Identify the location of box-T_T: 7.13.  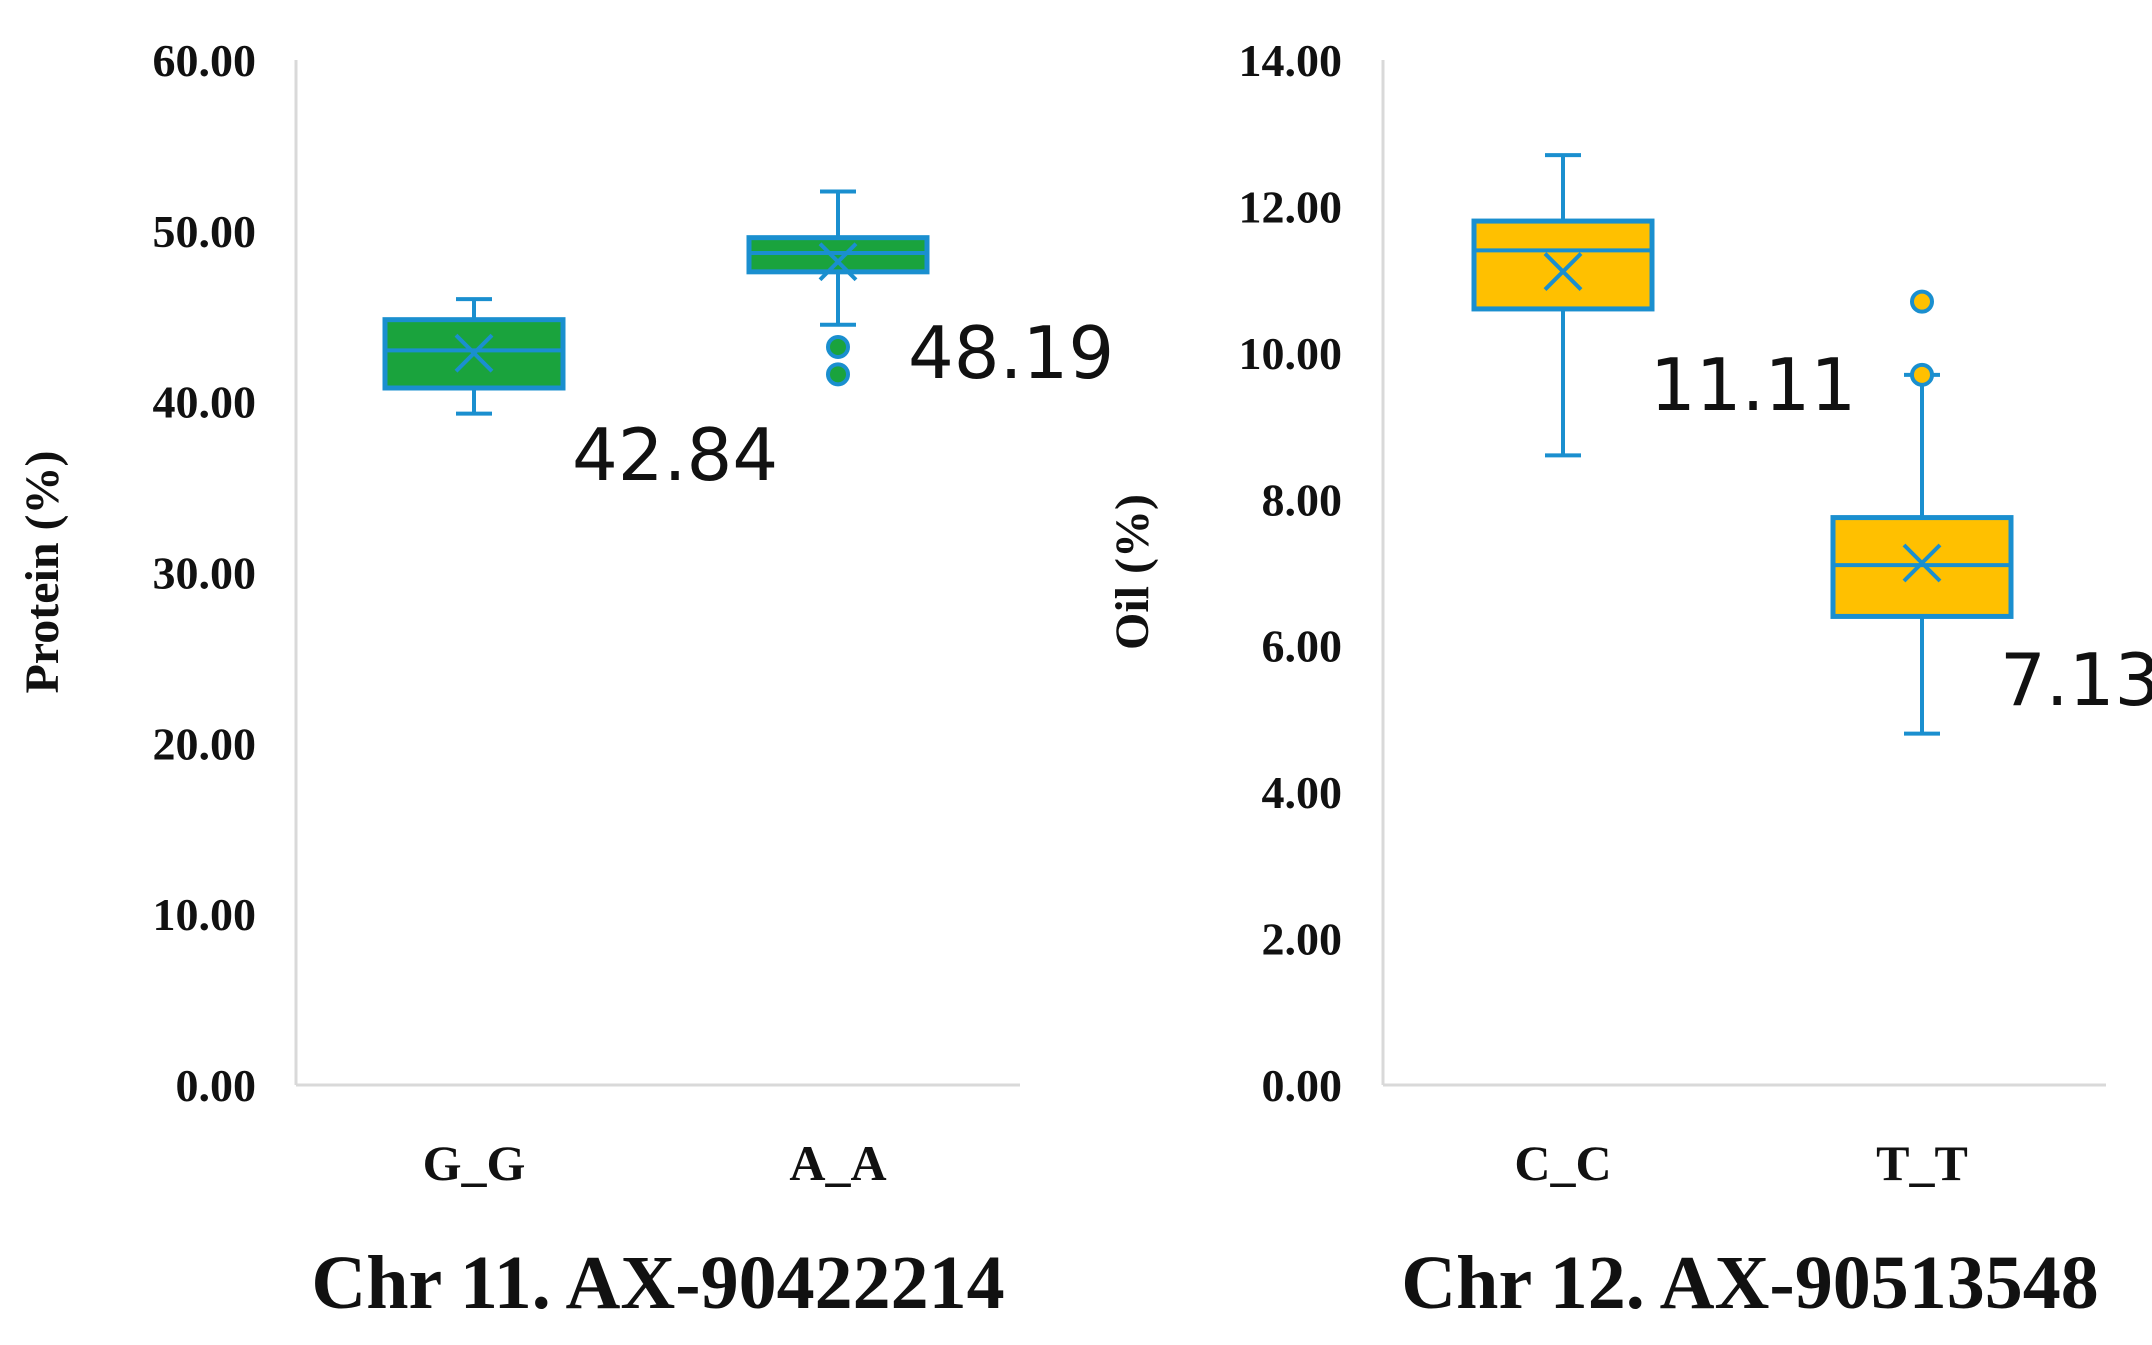
(1991, 512).